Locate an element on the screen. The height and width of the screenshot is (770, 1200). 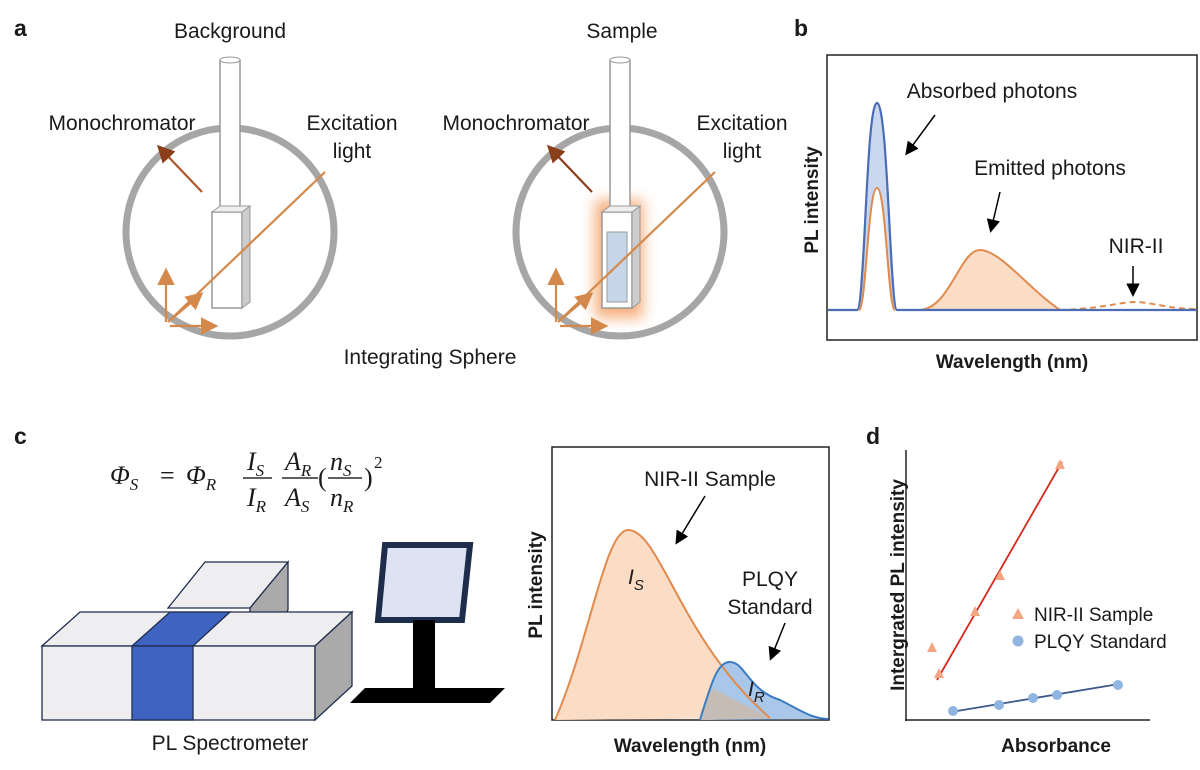
formula-paren: ) is located at coordinates (368, 477).